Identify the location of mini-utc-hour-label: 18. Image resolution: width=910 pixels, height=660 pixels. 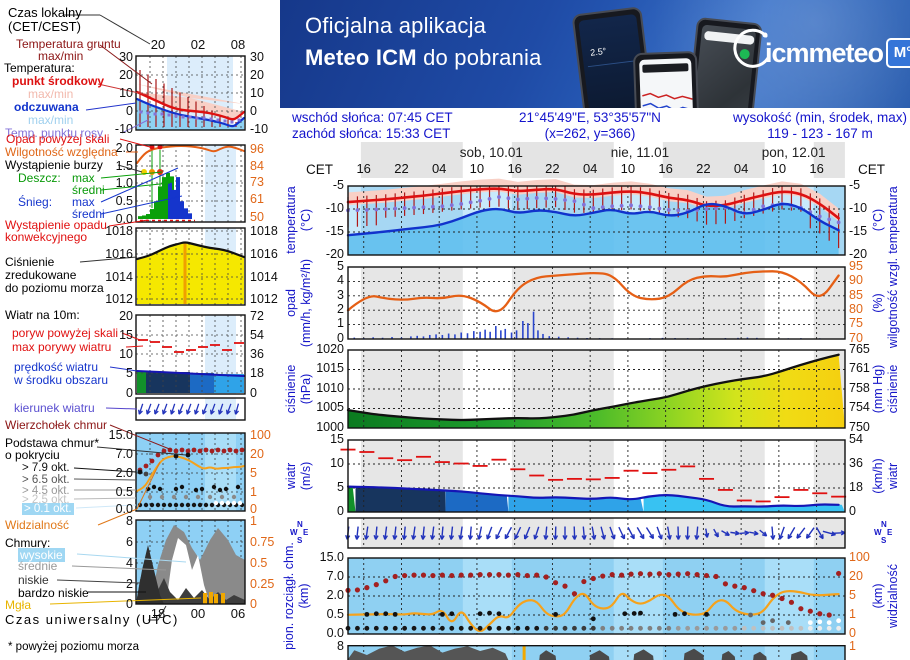
(158, 613).